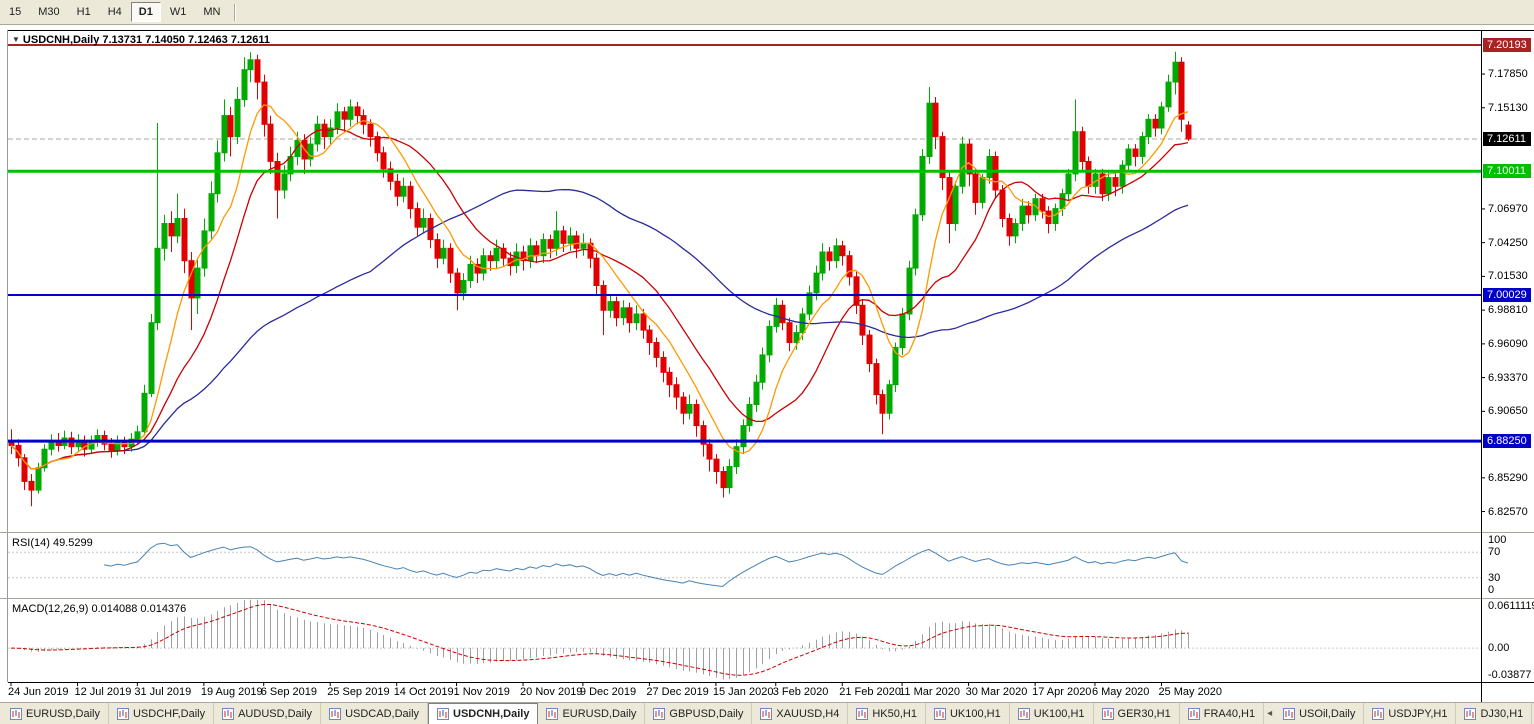 The width and height of the screenshot is (1534, 724). Describe the element at coordinates (1327, 713) in the screenshot. I see `chart-tab-label: USOil,Daily` at that location.